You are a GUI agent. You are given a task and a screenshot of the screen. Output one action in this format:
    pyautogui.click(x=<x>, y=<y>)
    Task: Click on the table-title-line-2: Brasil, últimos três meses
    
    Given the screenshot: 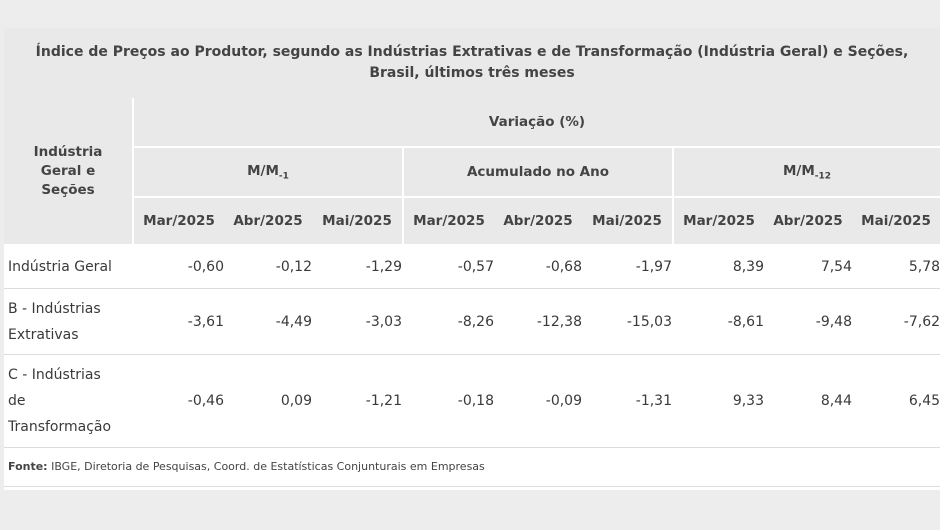 What is the action you would take?
    pyautogui.click(x=472, y=73)
    